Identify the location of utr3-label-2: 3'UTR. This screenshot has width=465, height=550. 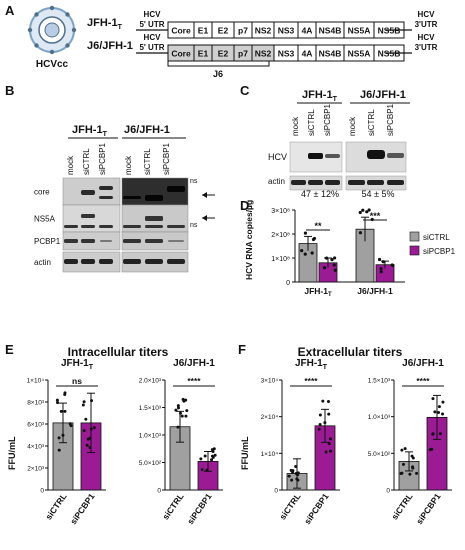
(426, 24).